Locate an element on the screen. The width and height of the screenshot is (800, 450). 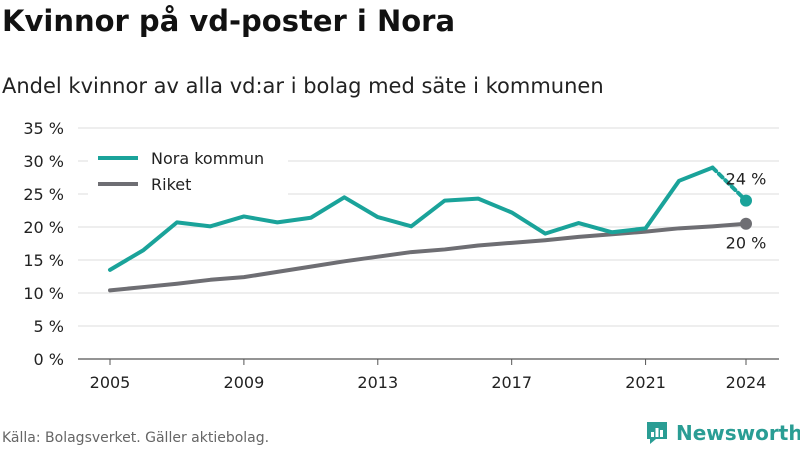
legend: Nora kommun Riket is located at coordinates (188, 167).